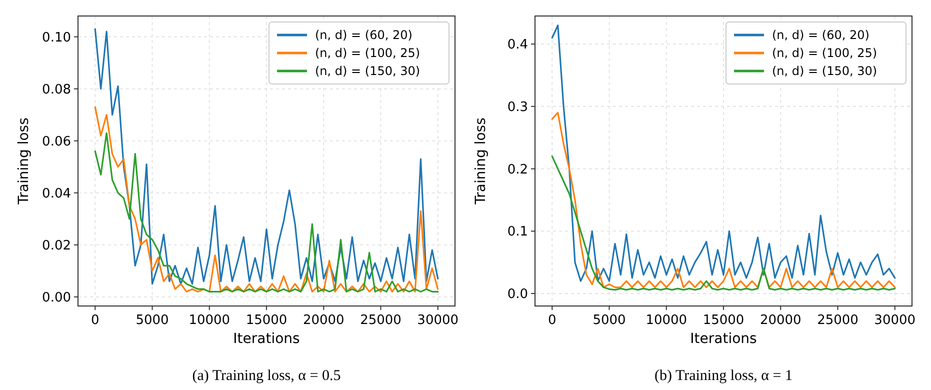 This screenshot has width=931, height=390. What do you see at coordinates (56, 38) in the screenshot?
I see `y-tick-label: 0.10` at bounding box center [56, 38].